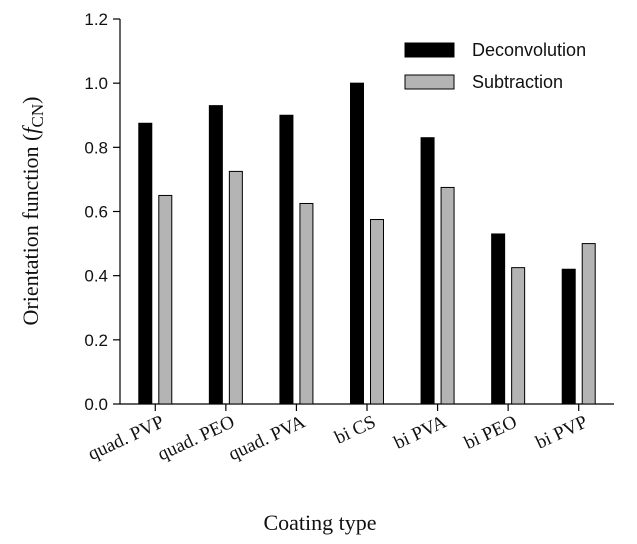 The height and width of the screenshot is (544, 637). Describe the element at coordinates (96, 404) in the screenshot. I see `y-tick-label: 0.0` at that location.